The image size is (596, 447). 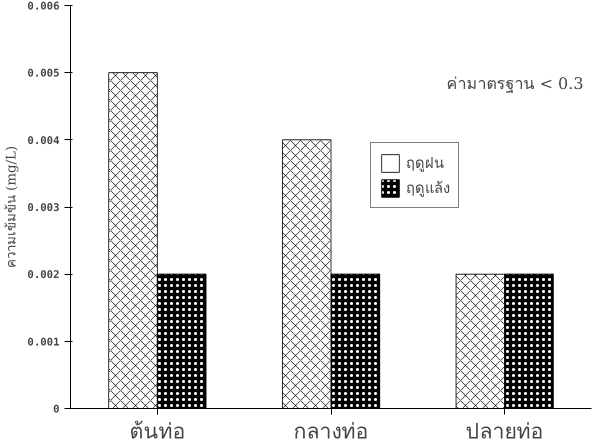 I want to click on y-tick-label: 0.002, so click(x=43, y=275).